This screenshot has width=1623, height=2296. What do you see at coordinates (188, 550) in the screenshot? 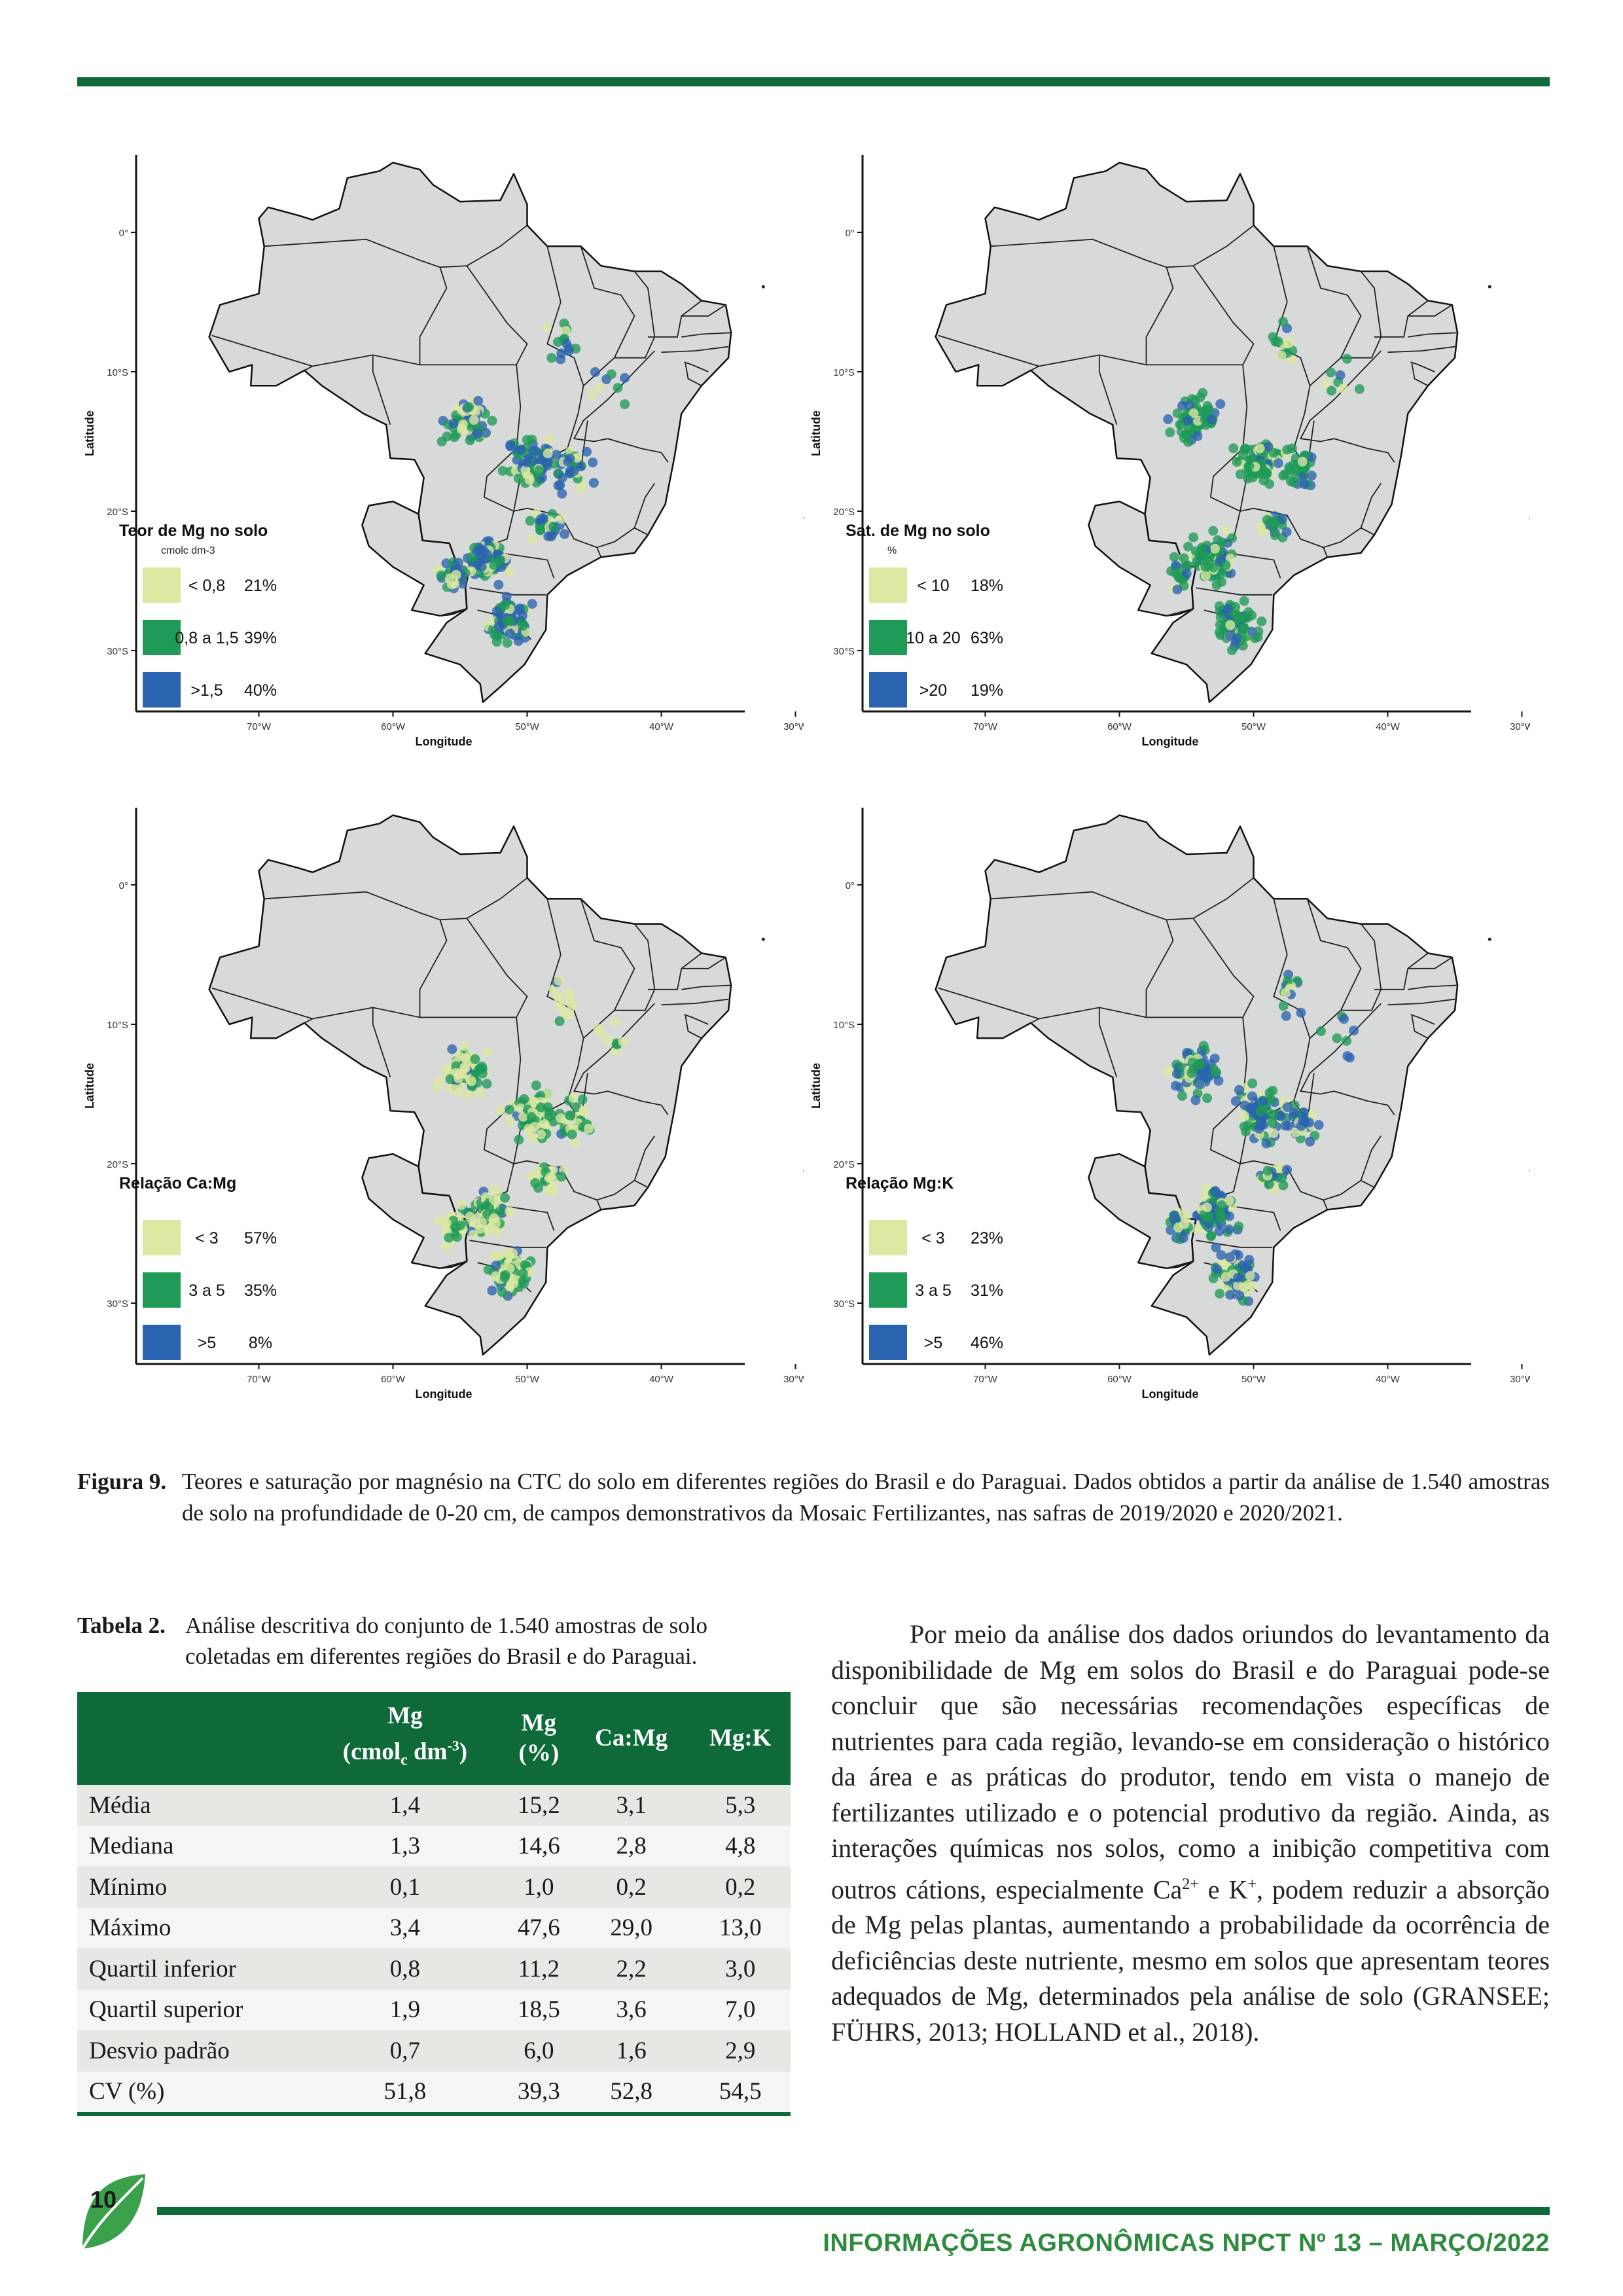
I see `legend-unit: cmolc dm-3` at bounding box center [188, 550].